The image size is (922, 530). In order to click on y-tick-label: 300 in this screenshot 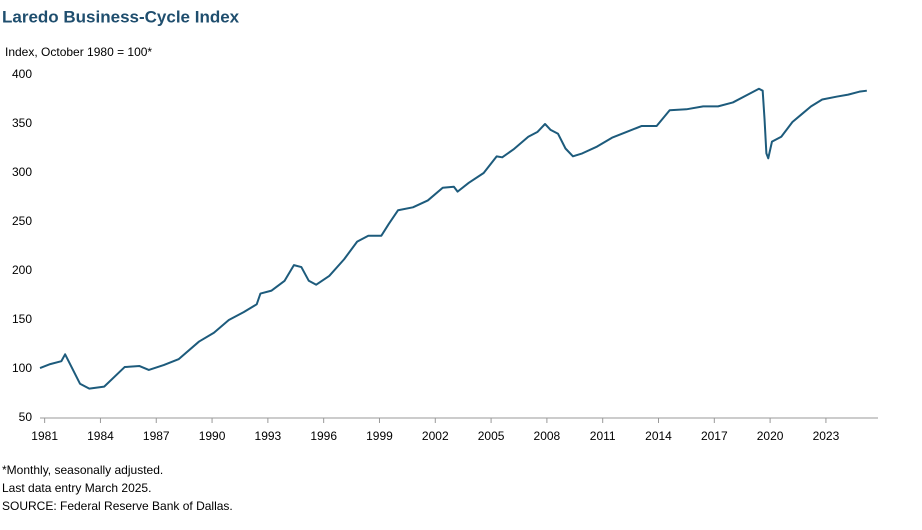, I will do `click(22, 172)`.